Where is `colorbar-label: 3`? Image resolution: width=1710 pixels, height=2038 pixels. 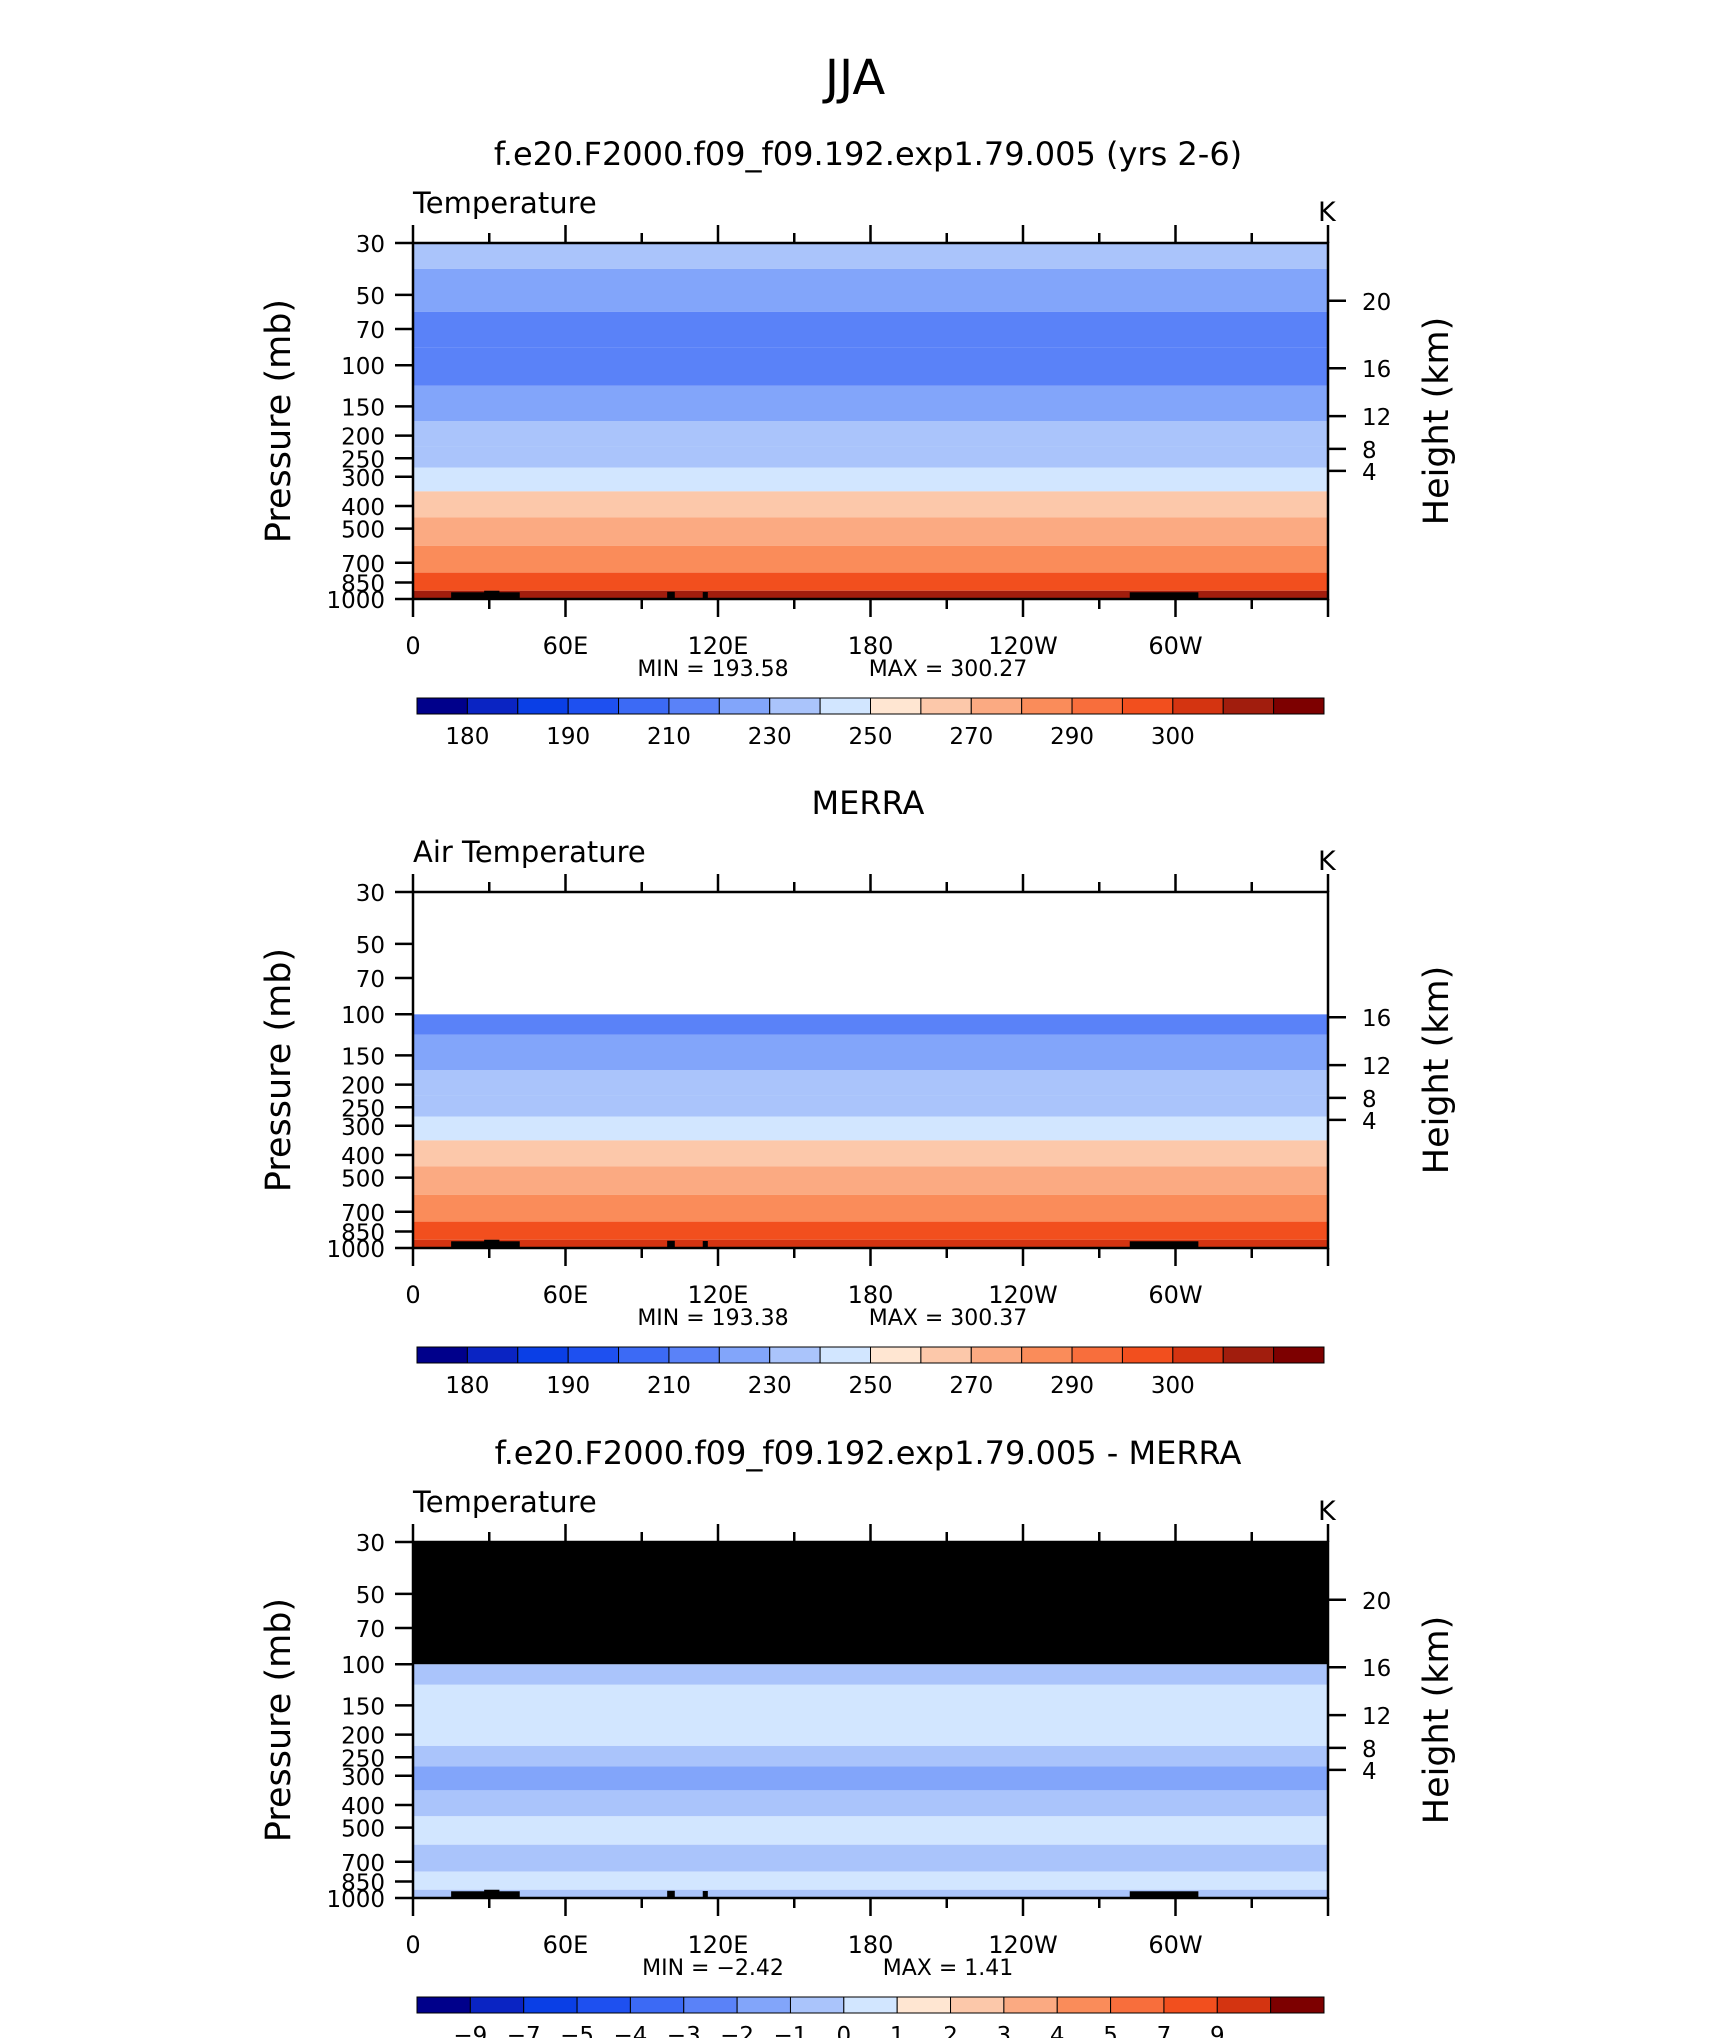
colorbar-label: 3 is located at coordinates (1004, 2030).